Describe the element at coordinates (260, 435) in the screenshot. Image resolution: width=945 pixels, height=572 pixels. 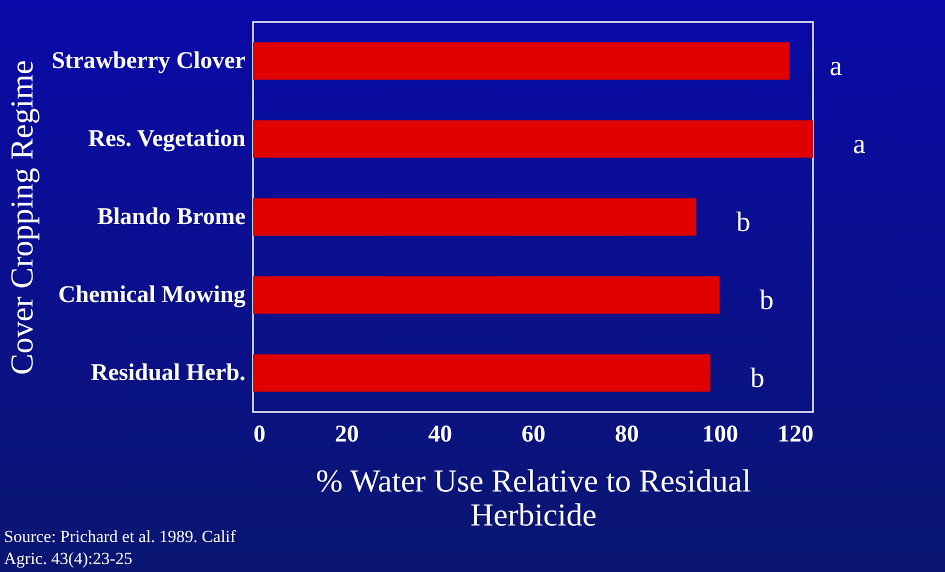
I see `x-tick-label: 0` at that location.